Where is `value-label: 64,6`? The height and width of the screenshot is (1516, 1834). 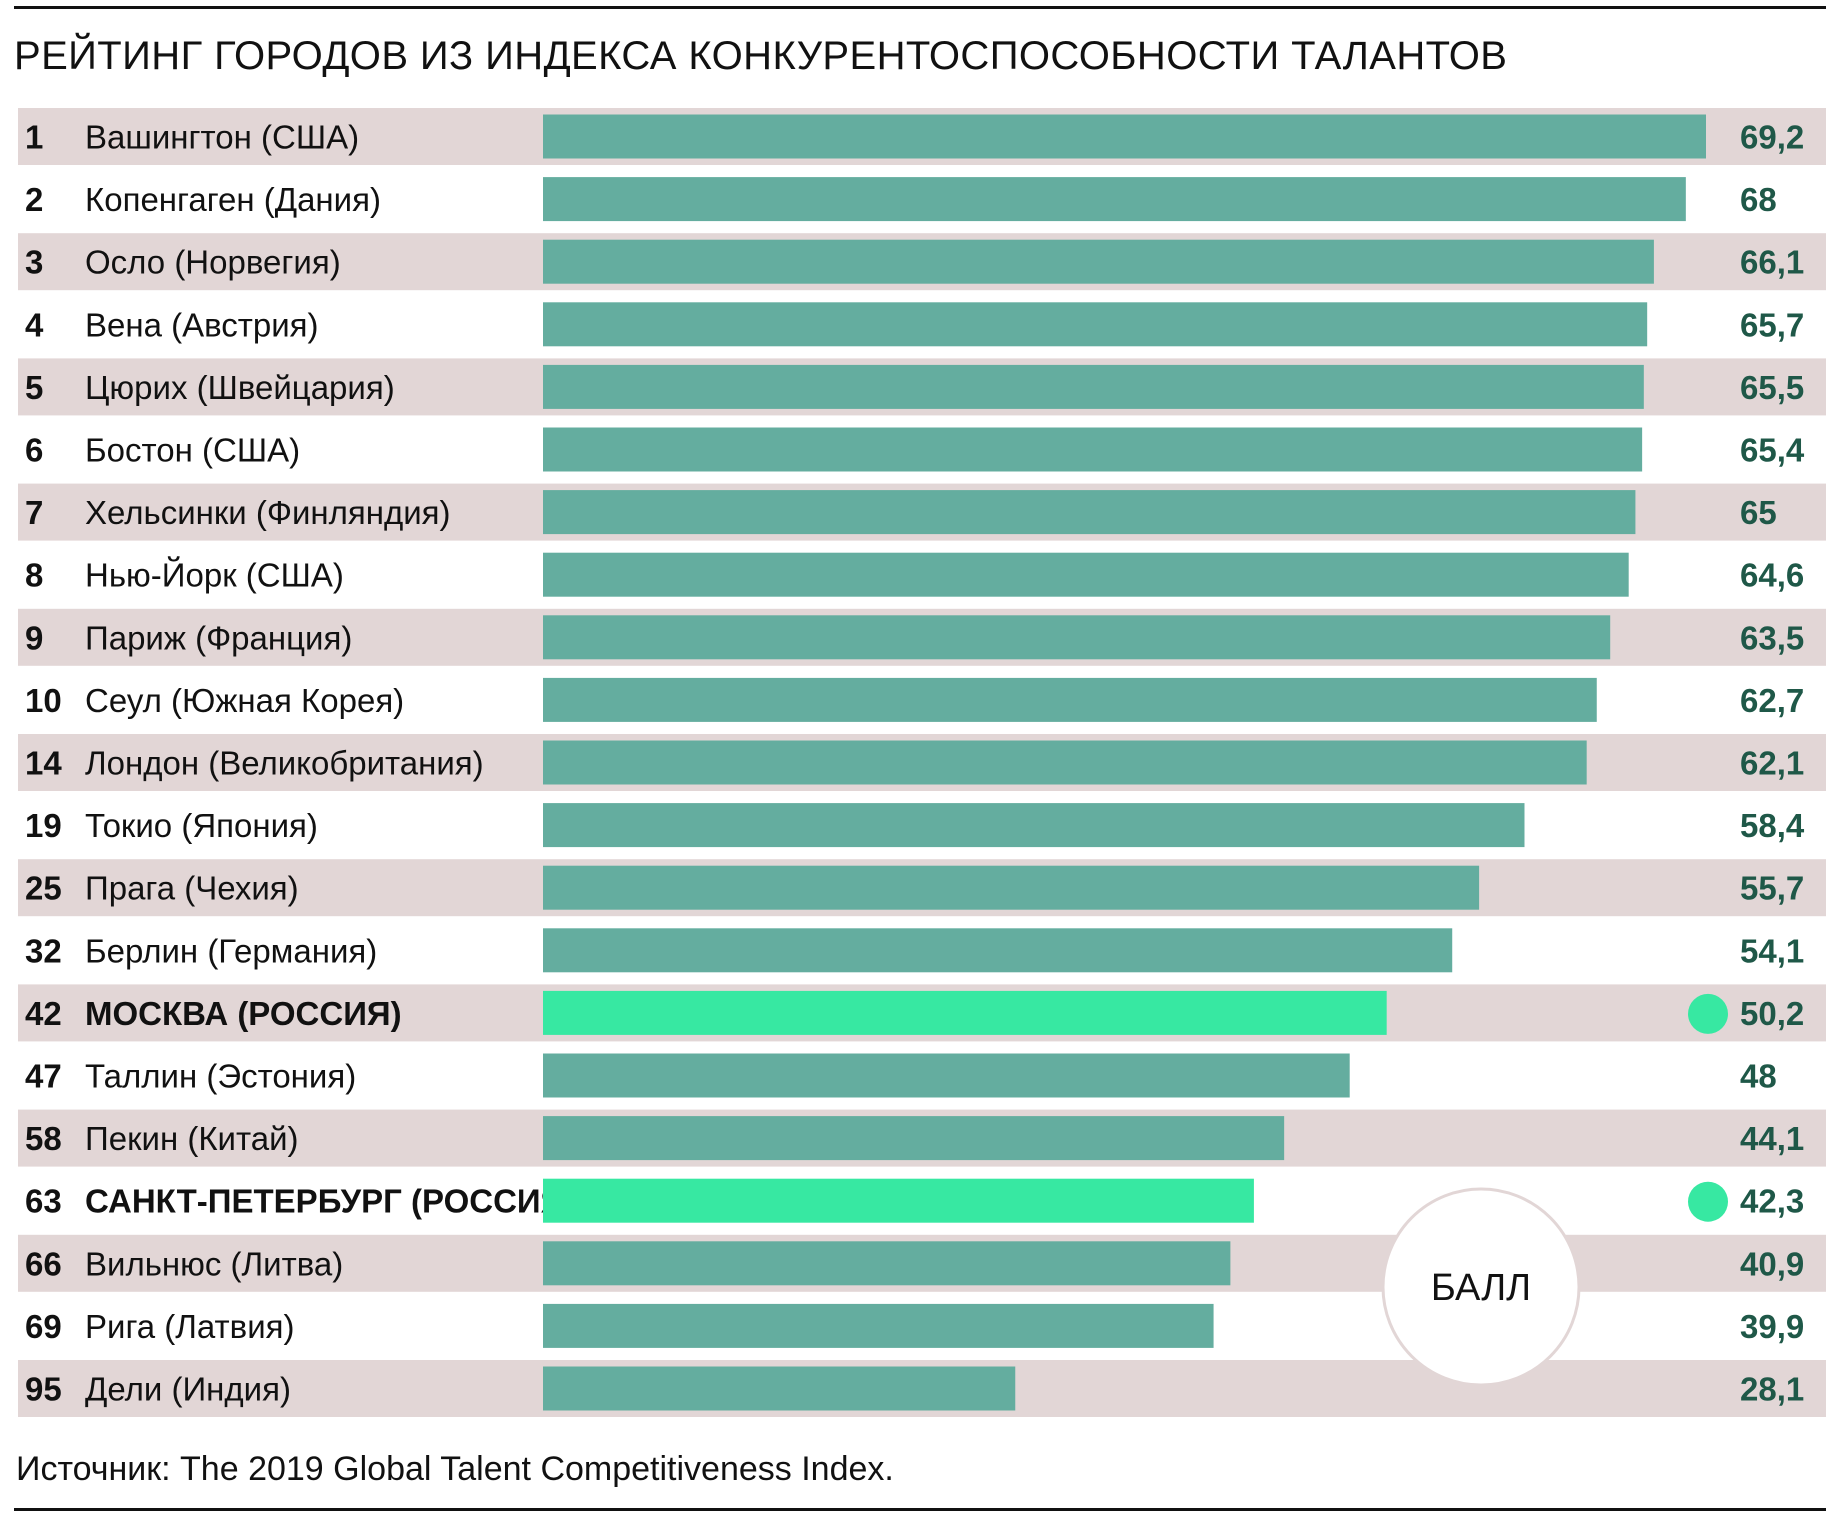
value-label: 64,6 is located at coordinates (1772, 575).